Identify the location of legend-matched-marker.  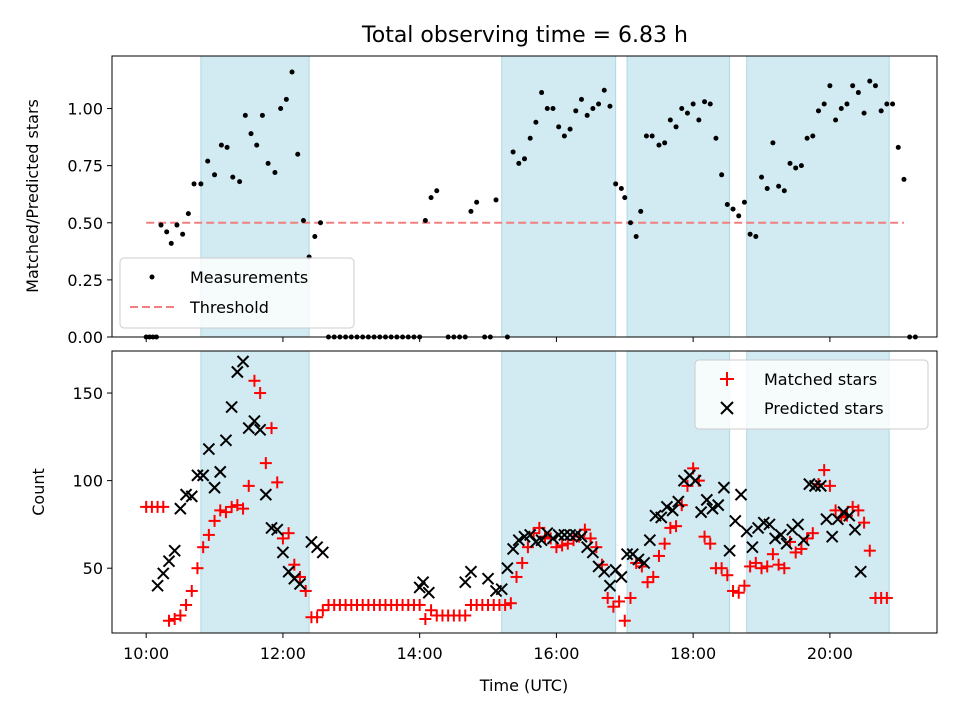
(727, 379).